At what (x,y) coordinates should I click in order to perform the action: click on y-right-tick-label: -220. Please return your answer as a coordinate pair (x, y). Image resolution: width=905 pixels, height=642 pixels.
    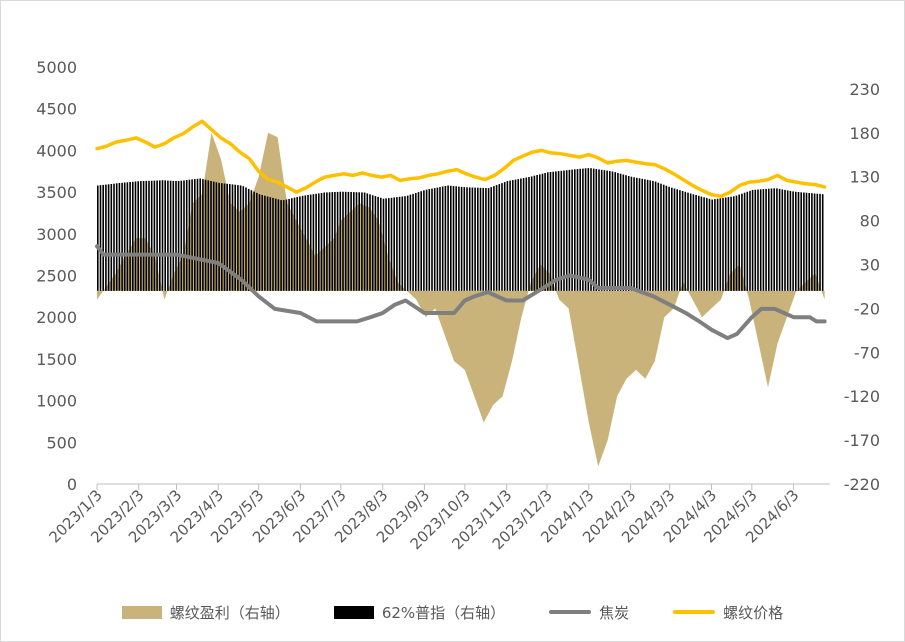
    Looking at the image, I should click on (862, 484).